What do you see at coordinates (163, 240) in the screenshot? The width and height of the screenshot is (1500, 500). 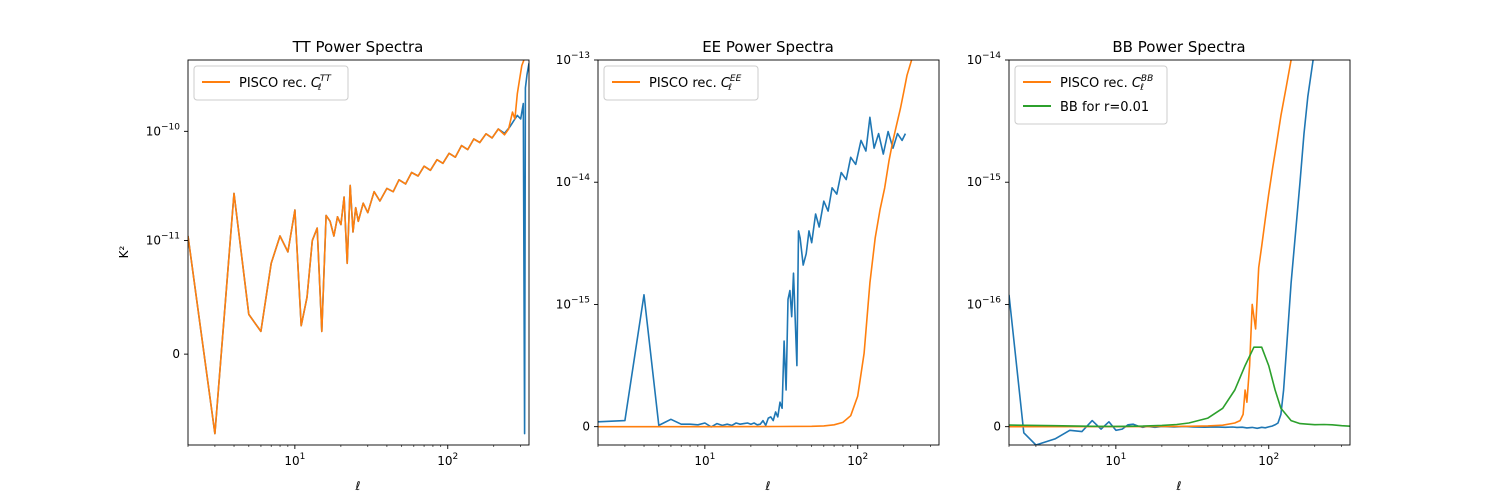 I see `y-tick-label: 10−11` at bounding box center [163, 240].